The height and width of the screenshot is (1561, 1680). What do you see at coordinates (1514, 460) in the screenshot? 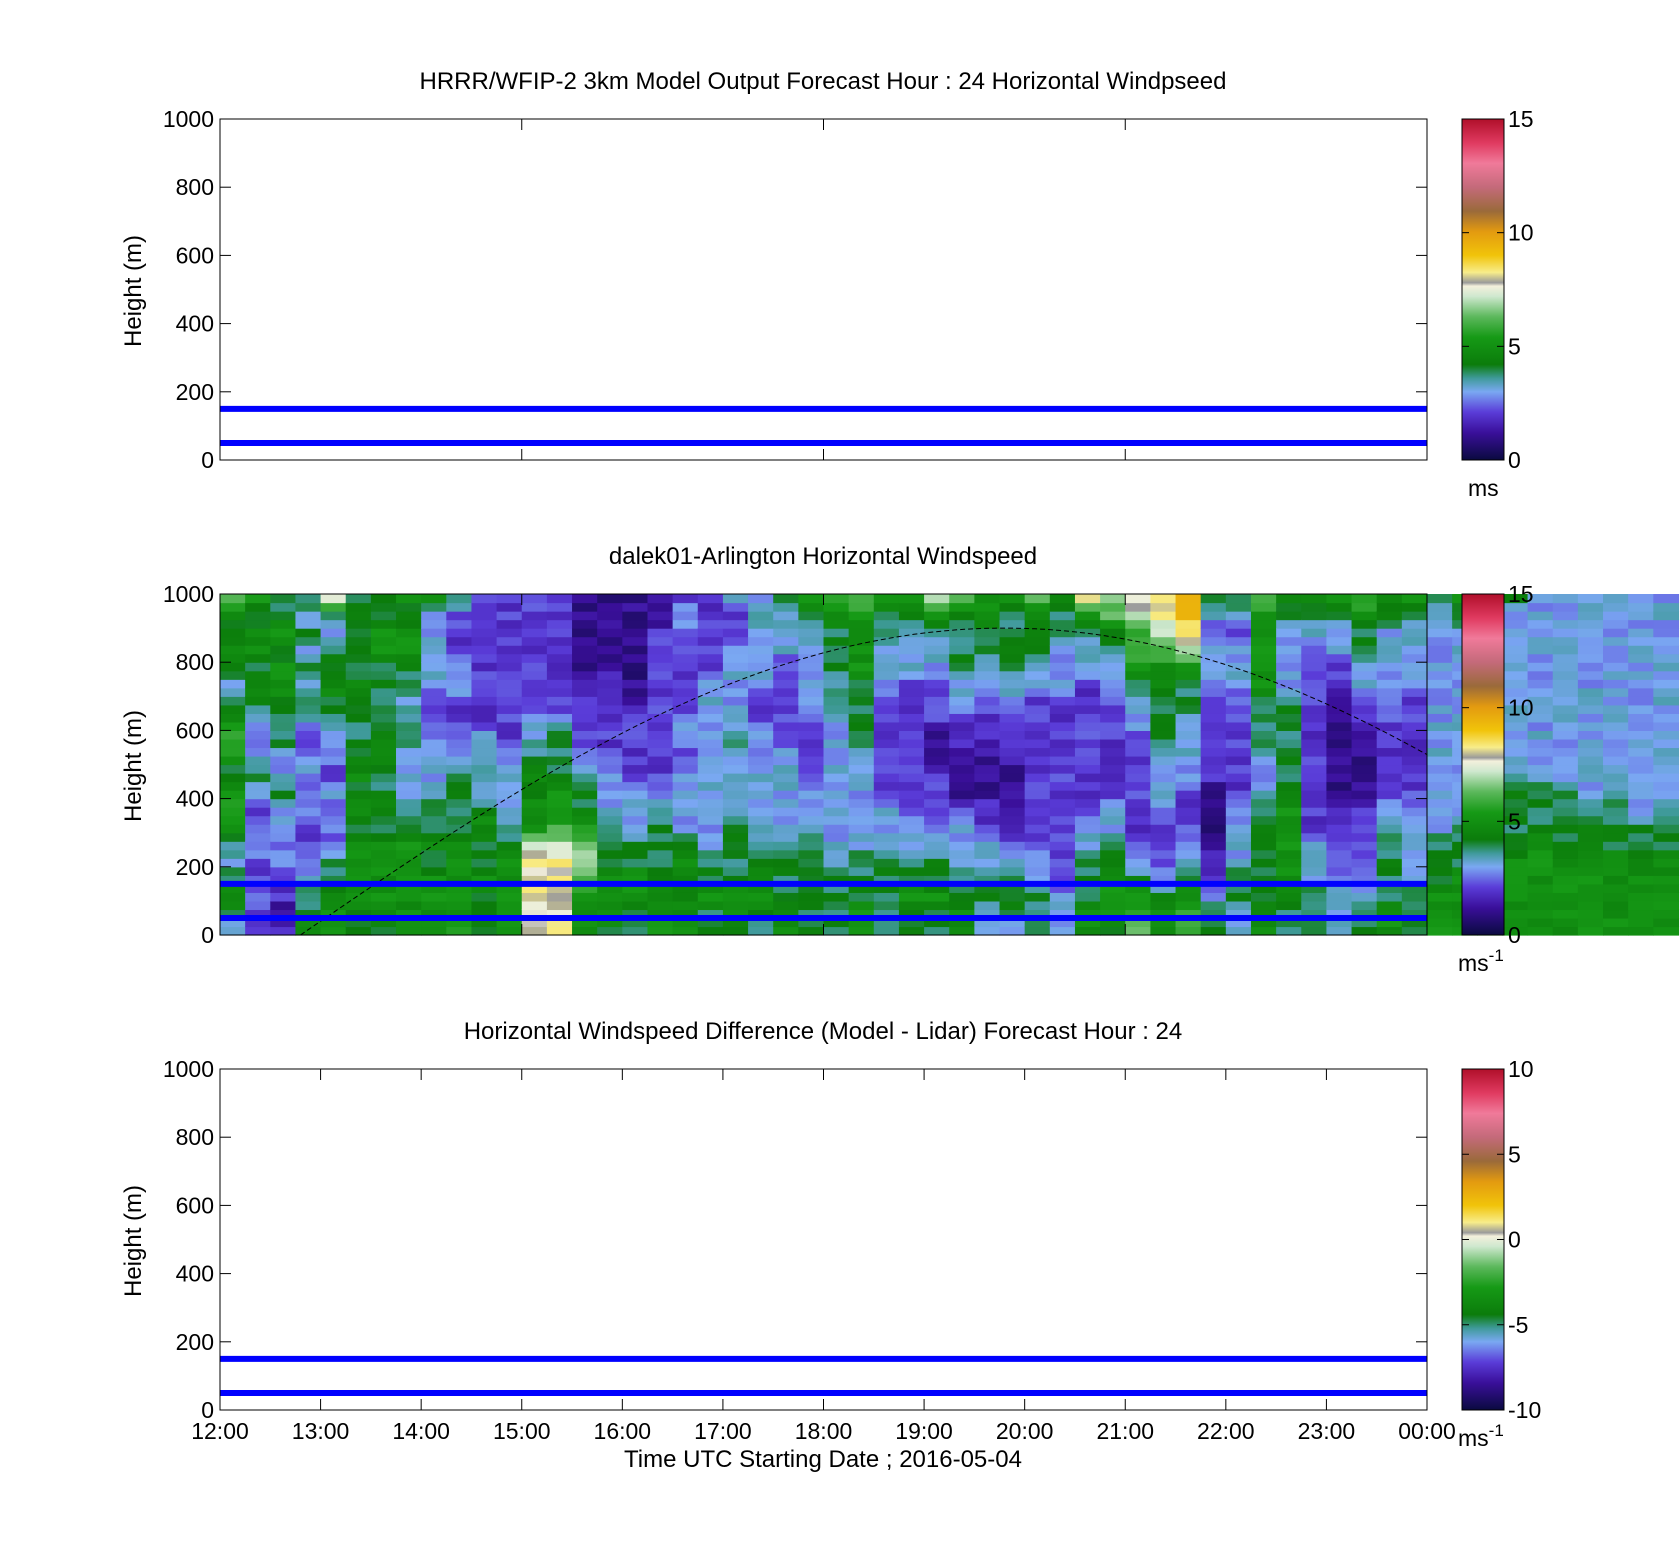
I see `colorbar-tick-label: 0` at bounding box center [1514, 460].